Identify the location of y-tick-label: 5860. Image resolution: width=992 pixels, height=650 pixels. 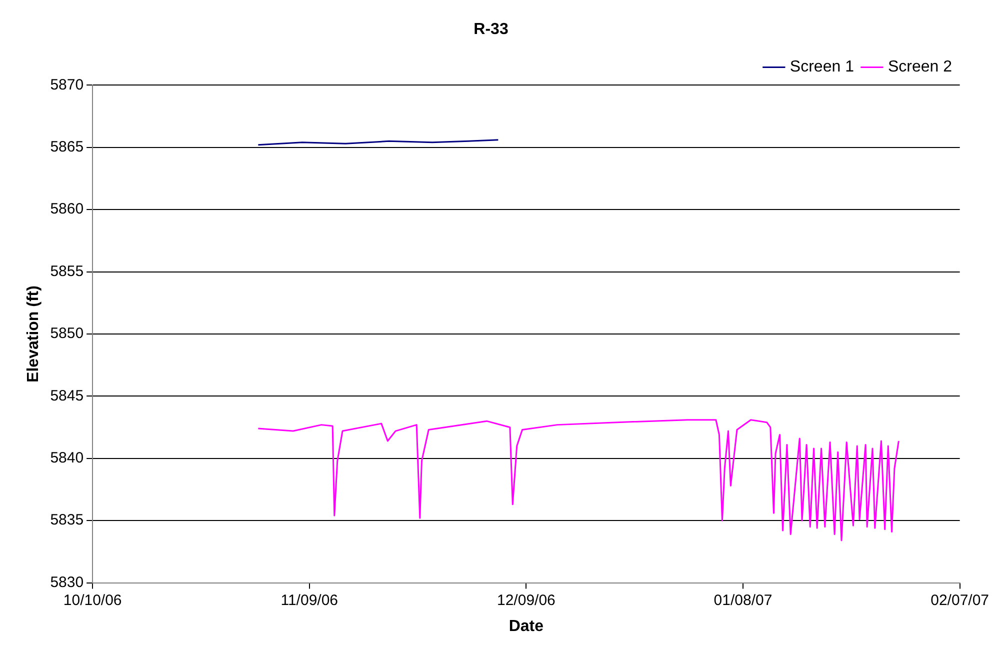
(67, 209).